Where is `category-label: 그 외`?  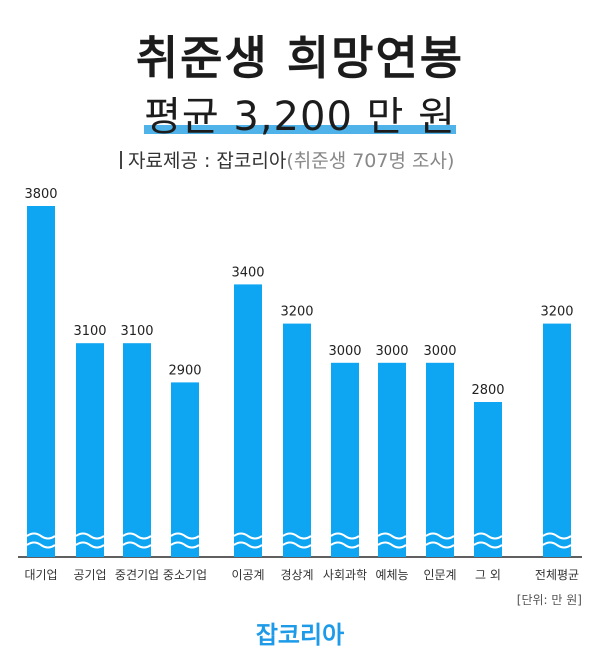
category-label: 그 외 is located at coordinates (488, 575).